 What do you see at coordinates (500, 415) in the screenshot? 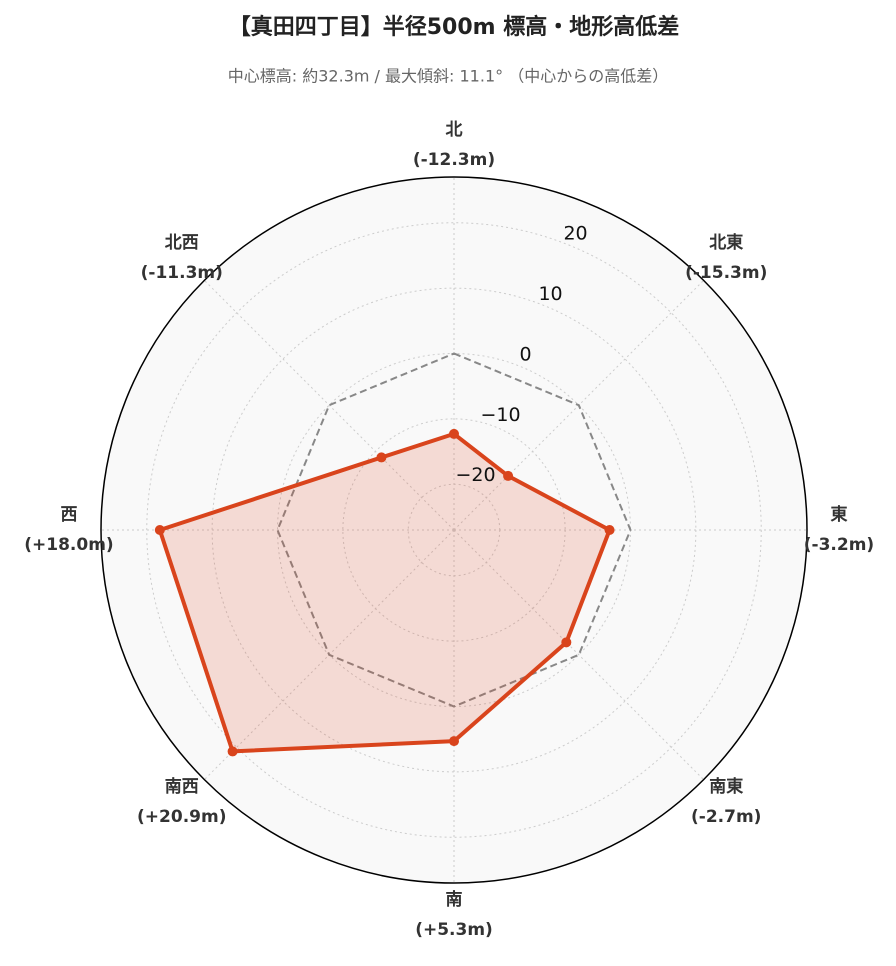
I see `r-tick-label: −10` at bounding box center [500, 415].